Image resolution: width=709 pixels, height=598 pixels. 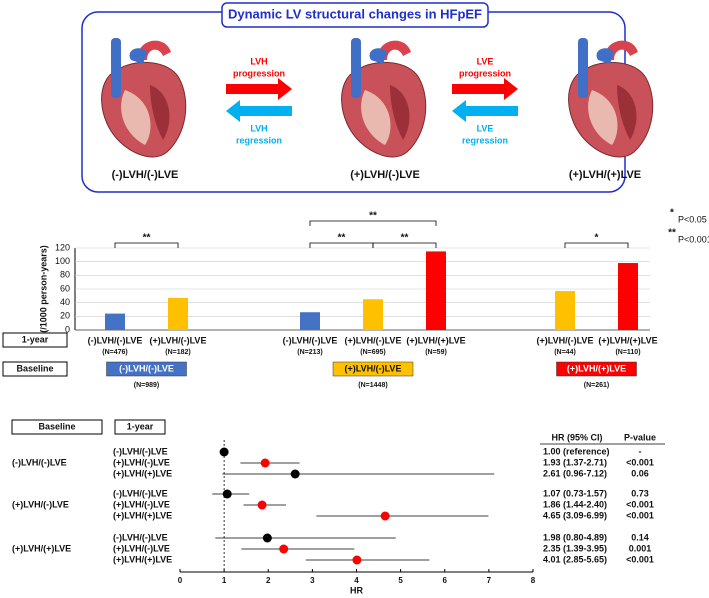 What do you see at coordinates (114, 352) in the screenshot?
I see `n-label: (N=476)` at bounding box center [114, 352].